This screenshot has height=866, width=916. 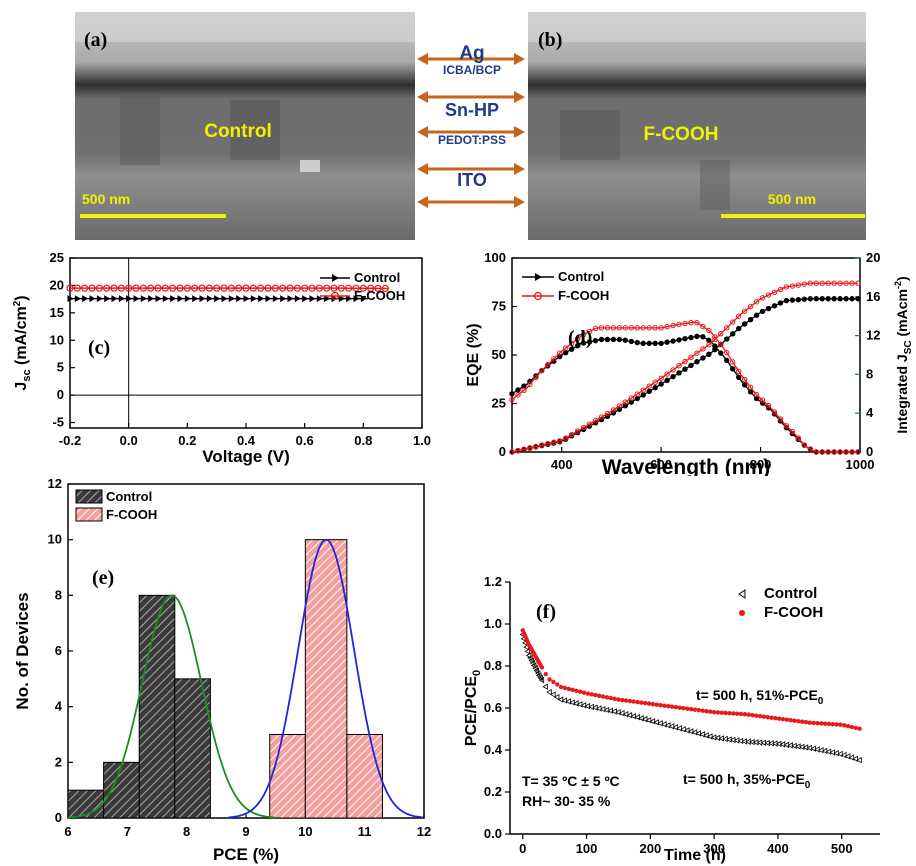 What do you see at coordinates (697, 126) in the screenshot?
I see `sem-image-b: (b) F-COOH 500 nm` at bounding box center [697, 126].